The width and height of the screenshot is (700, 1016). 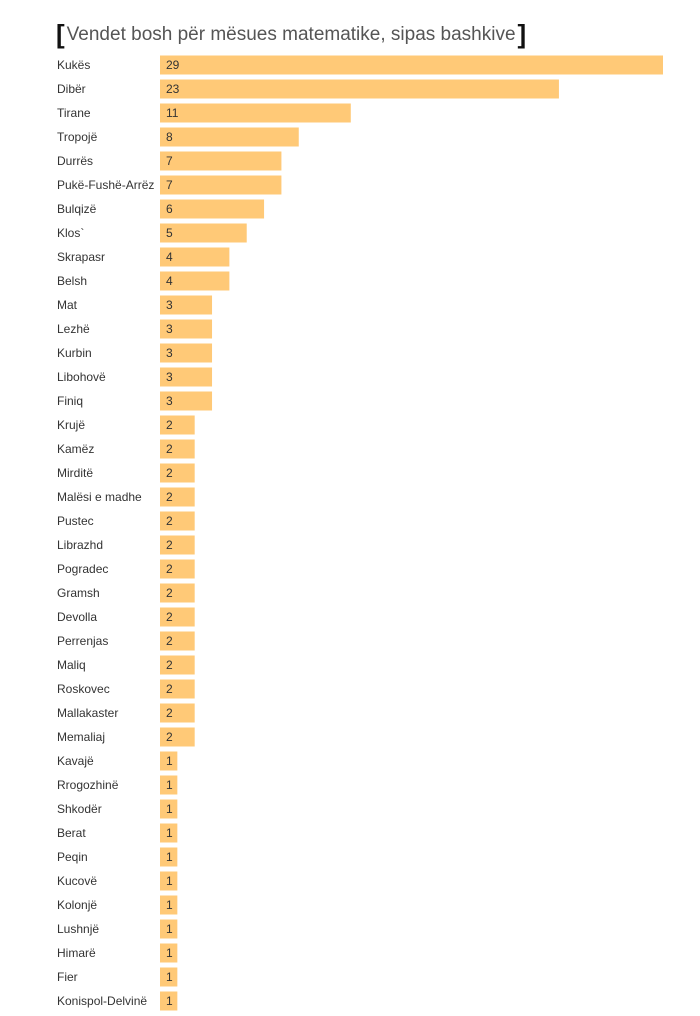 What do you see at coordinates (77, 137) in the screenshot?
I see `category-label: Tropojë` at bounding box center [77, 137].